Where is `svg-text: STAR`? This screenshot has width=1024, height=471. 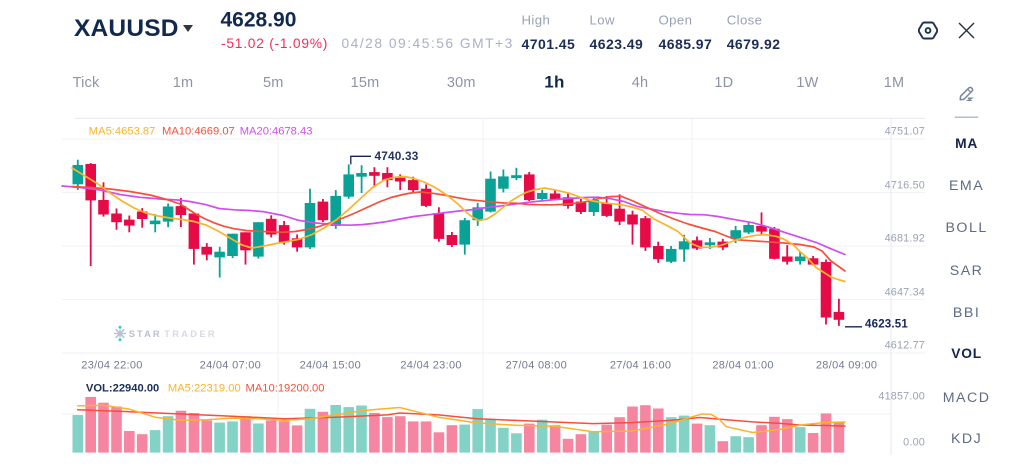 svg-text: STAR is located at coordinates (145, 334).